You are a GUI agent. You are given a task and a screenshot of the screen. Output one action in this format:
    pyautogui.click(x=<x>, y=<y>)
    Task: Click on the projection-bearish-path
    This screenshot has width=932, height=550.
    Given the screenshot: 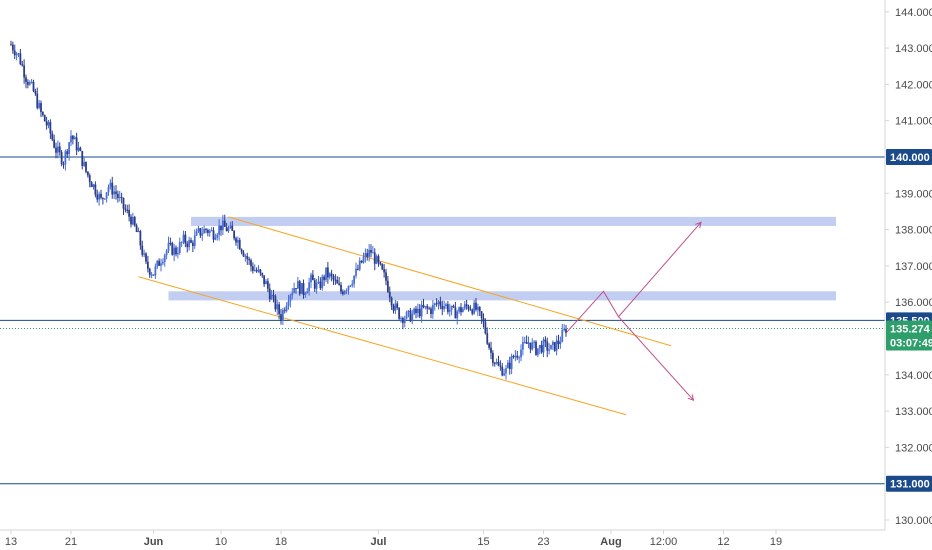 What is the action you would take?
    pyautogui.click(x=656, y=358)
    